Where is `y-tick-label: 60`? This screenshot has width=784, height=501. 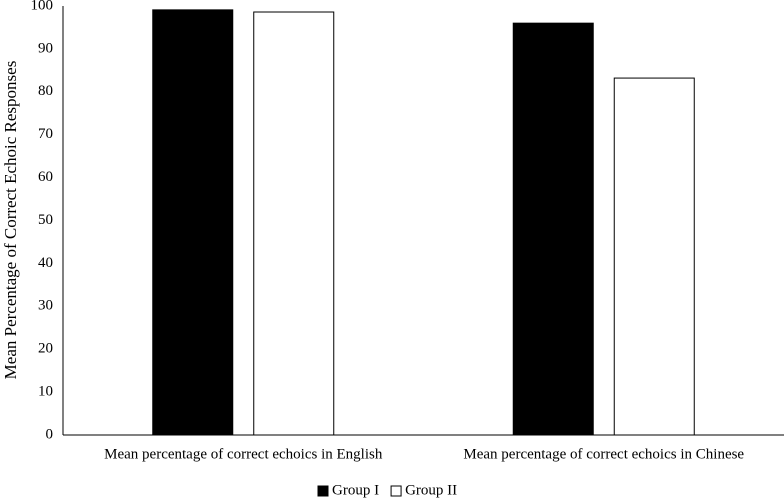
y-tick-label: 60 is located at coordinates (45, 177).